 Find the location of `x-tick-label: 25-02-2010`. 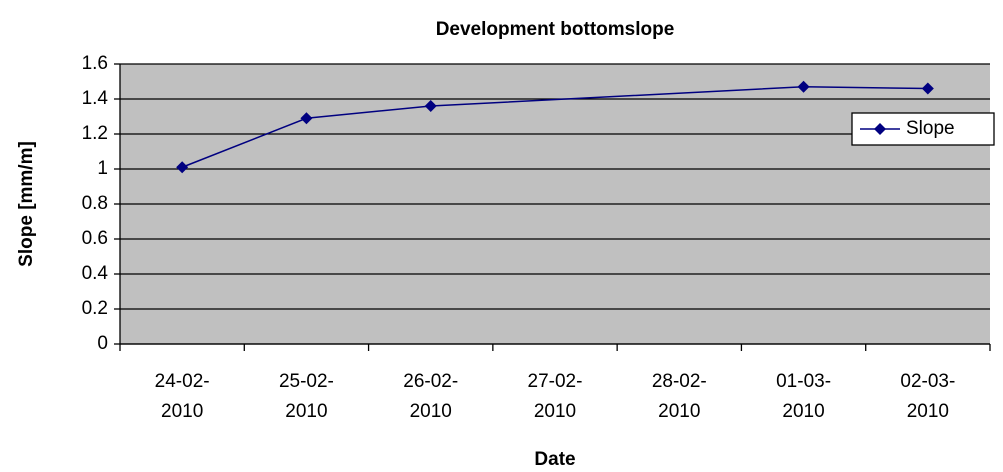

x-tick-label: 25-02-2010 is located at coordinates (306, 396).